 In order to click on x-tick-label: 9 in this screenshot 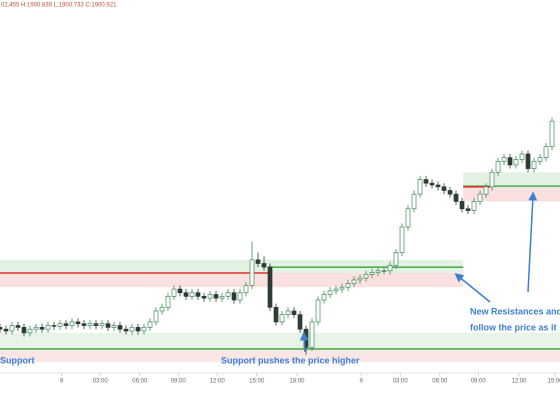, I will do `click(362, 382)`.